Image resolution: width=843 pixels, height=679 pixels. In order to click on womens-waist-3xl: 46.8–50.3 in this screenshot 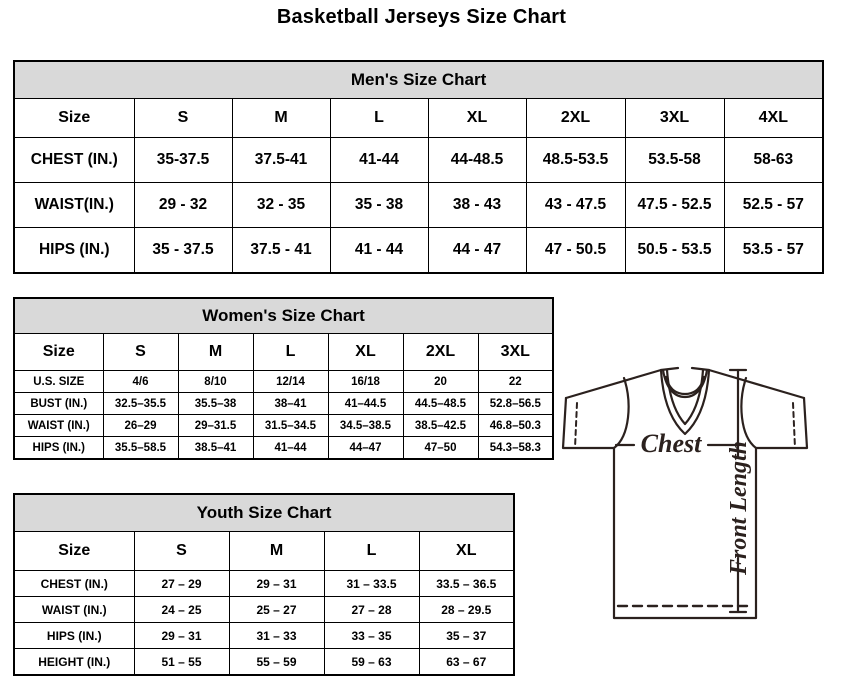, I will do `click(515, 425)`.